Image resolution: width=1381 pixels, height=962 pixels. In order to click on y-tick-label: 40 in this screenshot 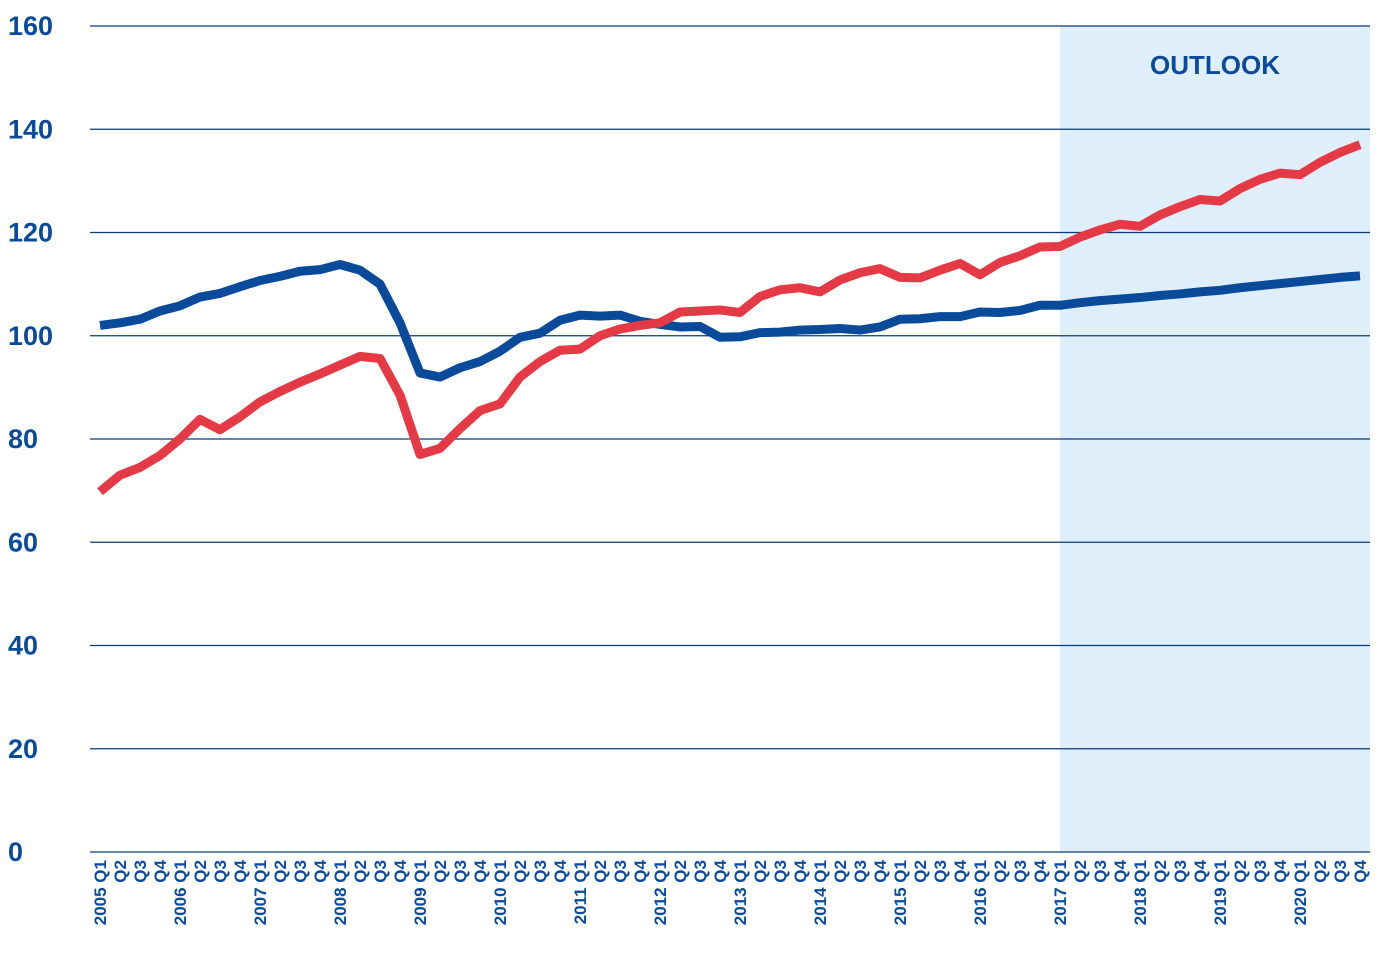, I will do `click(23, 646)`.